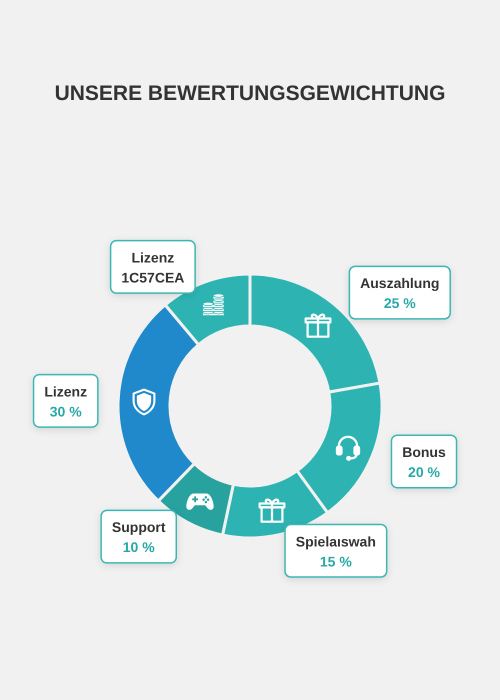  I want to click on slice-label: Spielaıswah, so click(336, 541).